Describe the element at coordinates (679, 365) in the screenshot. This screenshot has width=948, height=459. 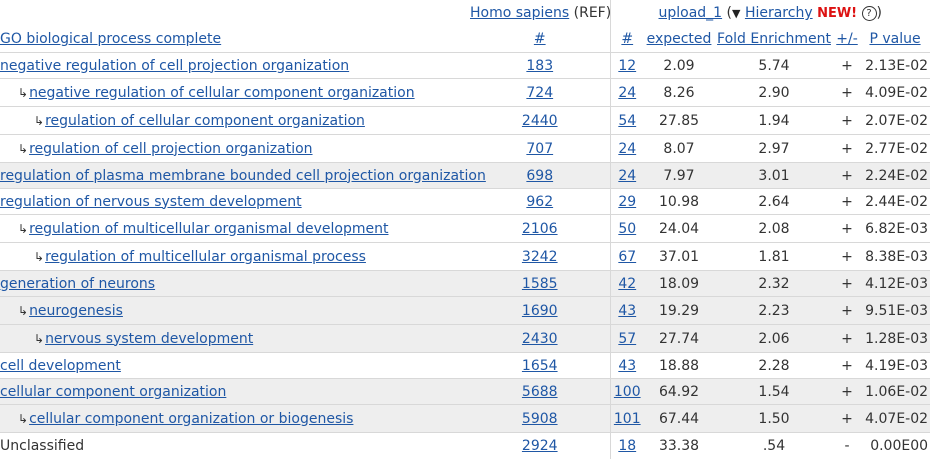
I see `expected-cell: 18.88` at that location.